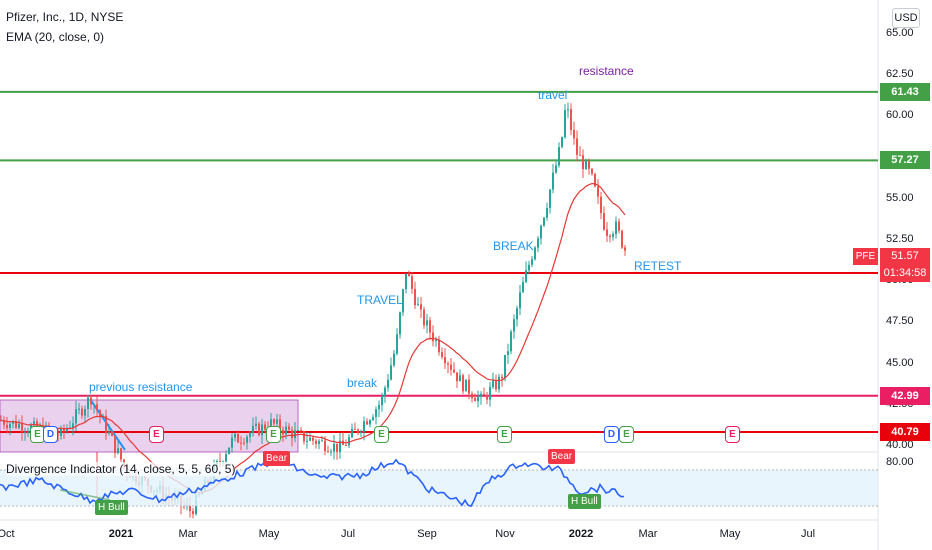 The height and width of the screenshot is (550, 932). Describe the element at coordinates (141, 387) in the screenshot. I see `annotation-previous-resistance: previous resistance` at that location.